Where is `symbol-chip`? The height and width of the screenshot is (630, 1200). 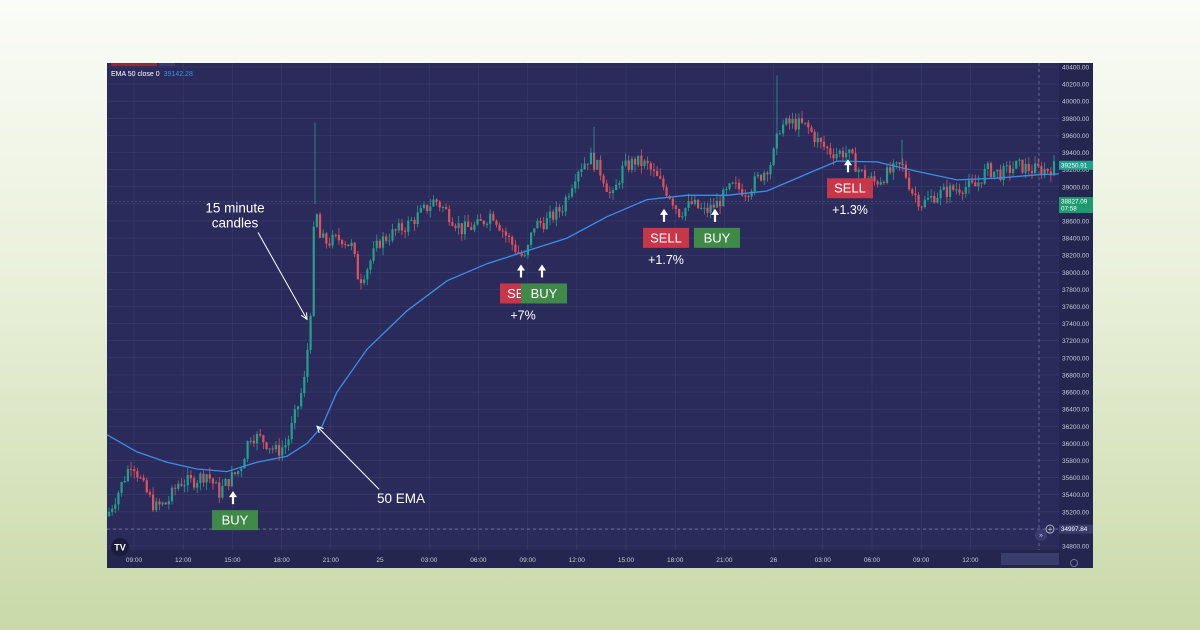
symbol-chip is located at coordinates (134, 64).